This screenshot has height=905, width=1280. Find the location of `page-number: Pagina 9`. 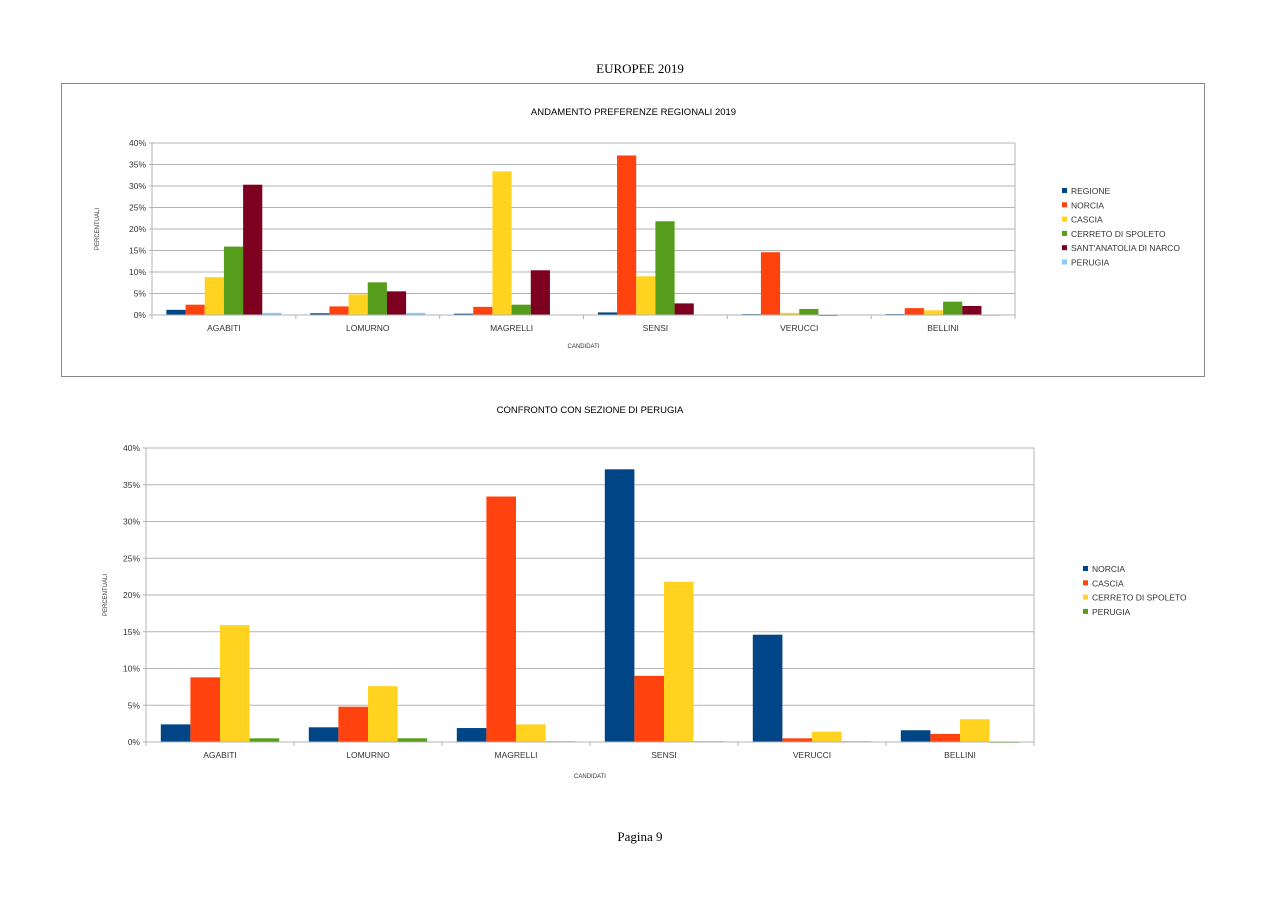

page-number: Pagina 9 is located at coordinates (640, 836).